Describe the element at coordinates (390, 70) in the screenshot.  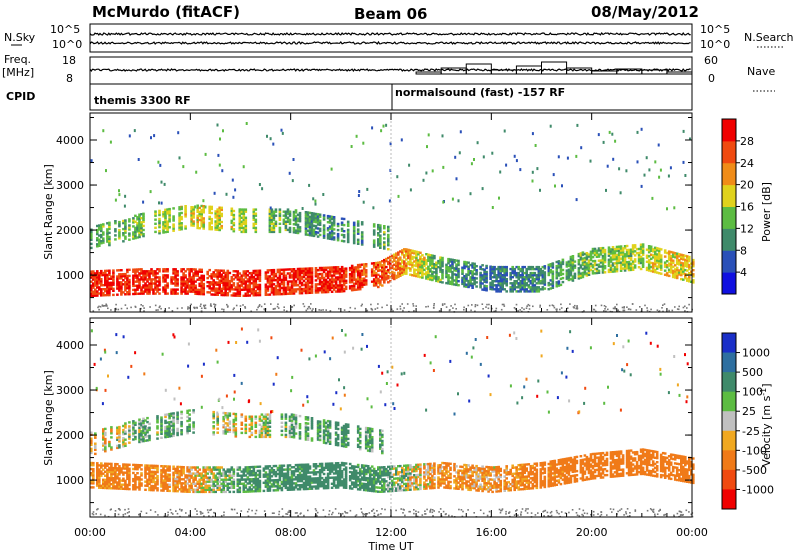
I see `freq-trace` at that location.